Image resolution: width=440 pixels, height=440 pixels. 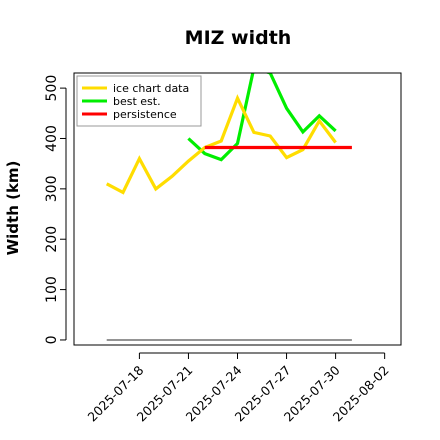 I want to click on legend: ice chart data best est. persistence, so click(x=139, y=101).